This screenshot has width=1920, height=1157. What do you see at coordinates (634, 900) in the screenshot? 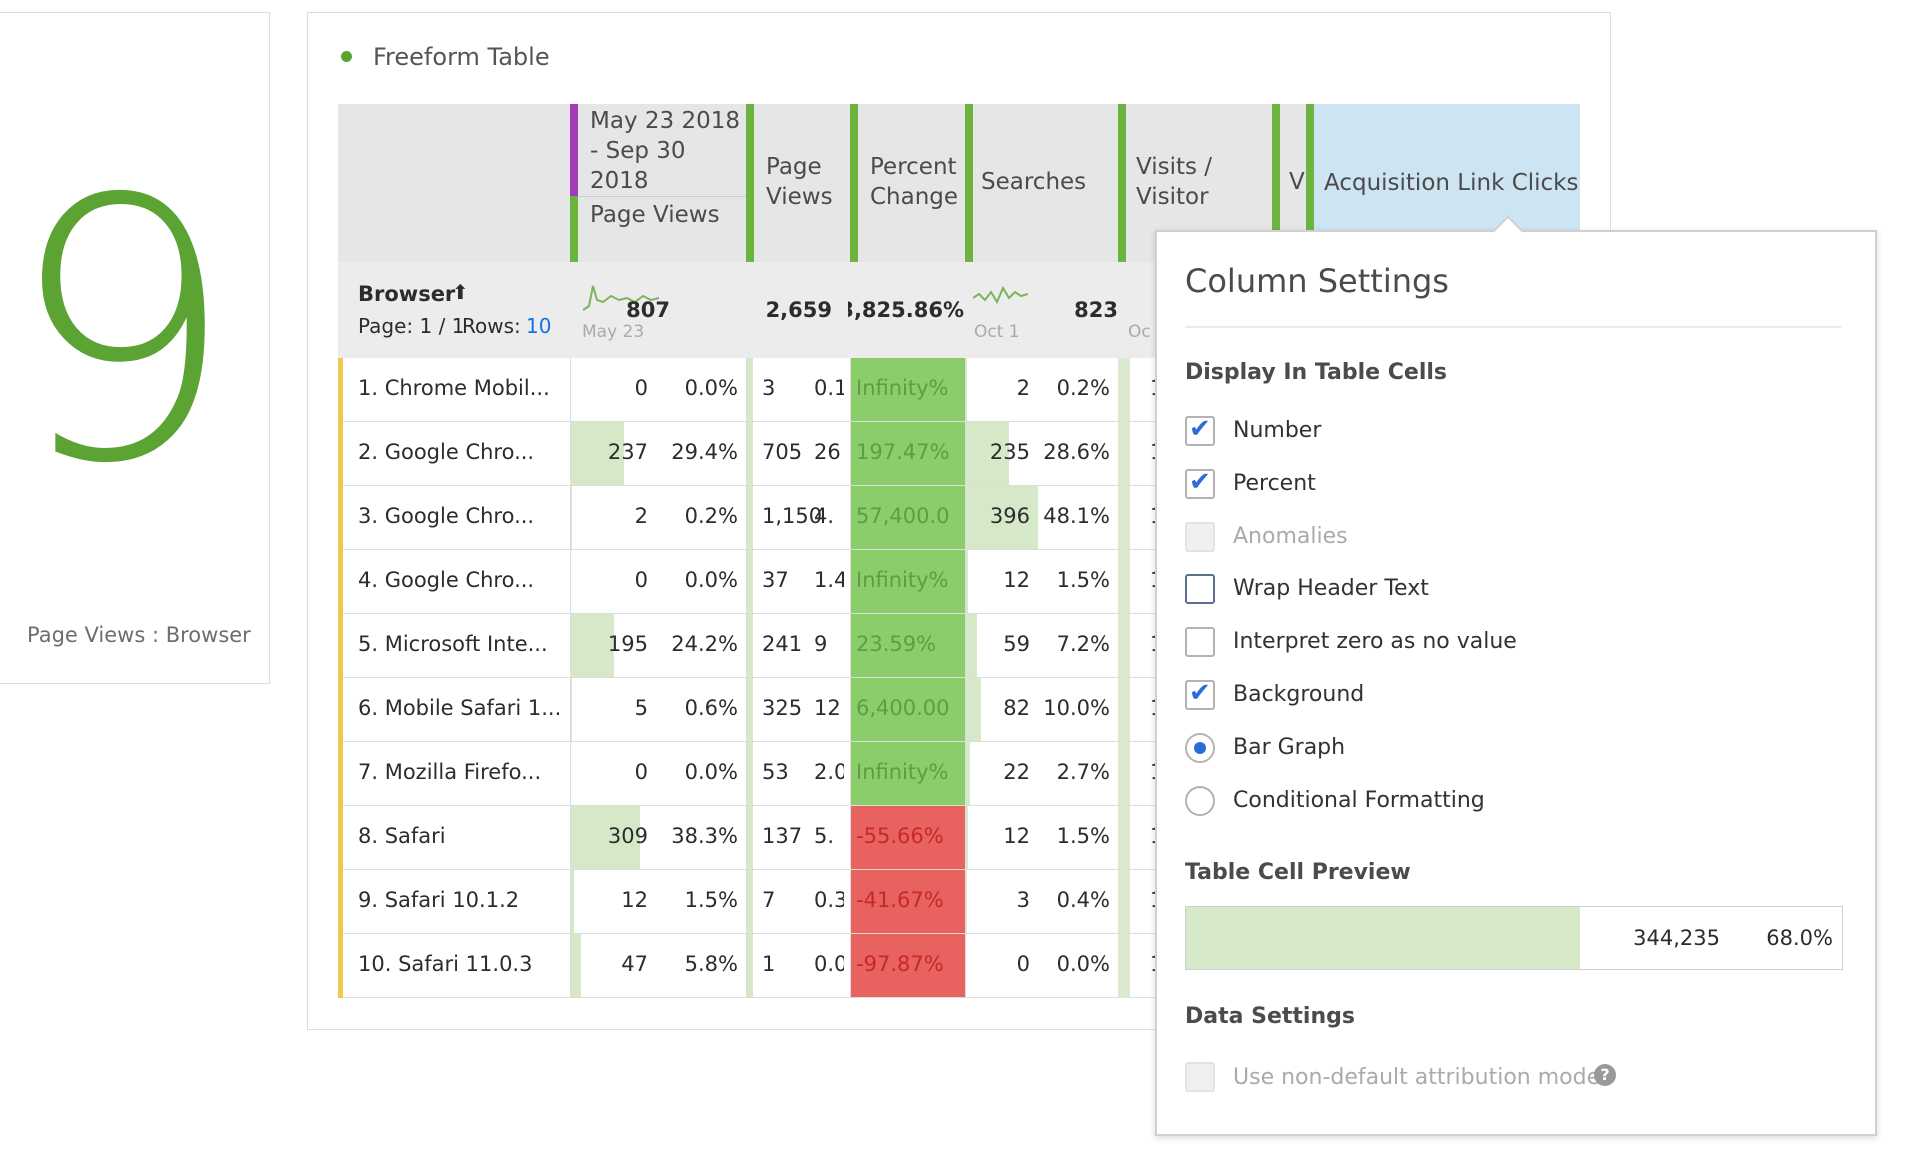
I see `page-views-value: 12` at bounding box center [634, 900].